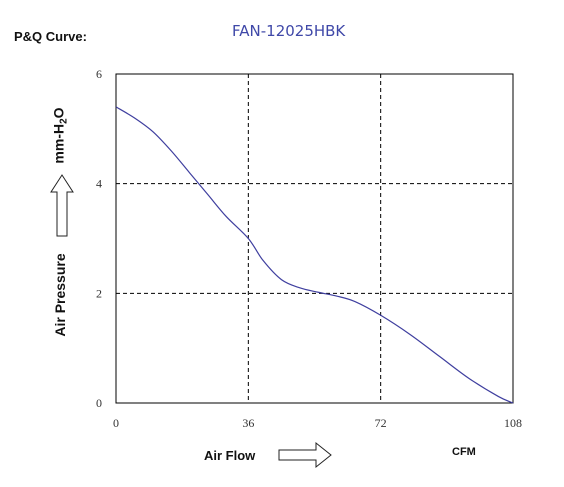  I want to click on pq-curve-label: P&Q Curve:, so click(50, 36).